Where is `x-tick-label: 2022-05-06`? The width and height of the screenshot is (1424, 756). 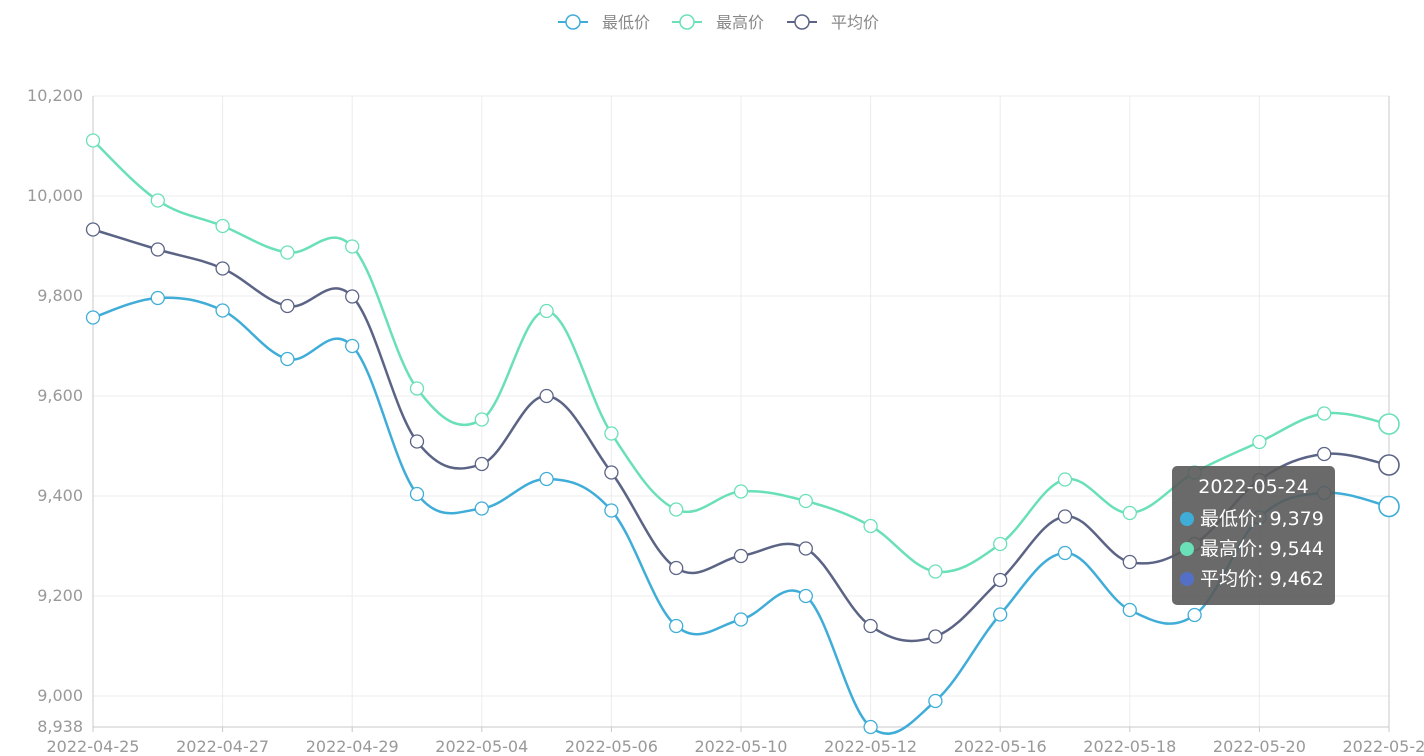
x-tick-label: 2022-05-06 is located at coordinates (611, 746).